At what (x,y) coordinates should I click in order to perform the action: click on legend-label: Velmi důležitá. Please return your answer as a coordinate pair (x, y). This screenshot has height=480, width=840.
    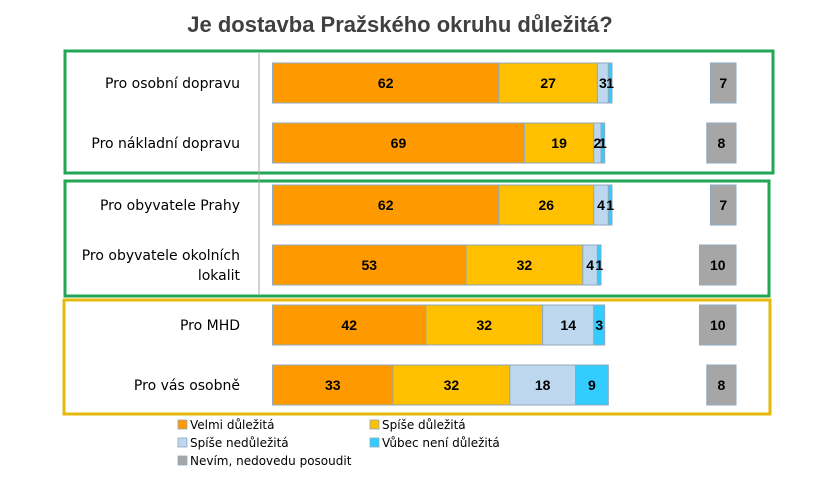
    Looking at the image, I should click on (232, 425).